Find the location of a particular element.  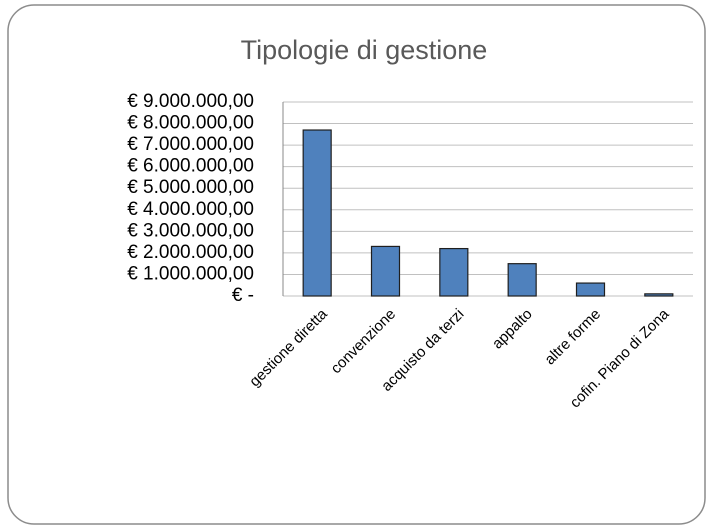

y-tick-label: € 5.000.000,00 is located at coordinates (190, 187).